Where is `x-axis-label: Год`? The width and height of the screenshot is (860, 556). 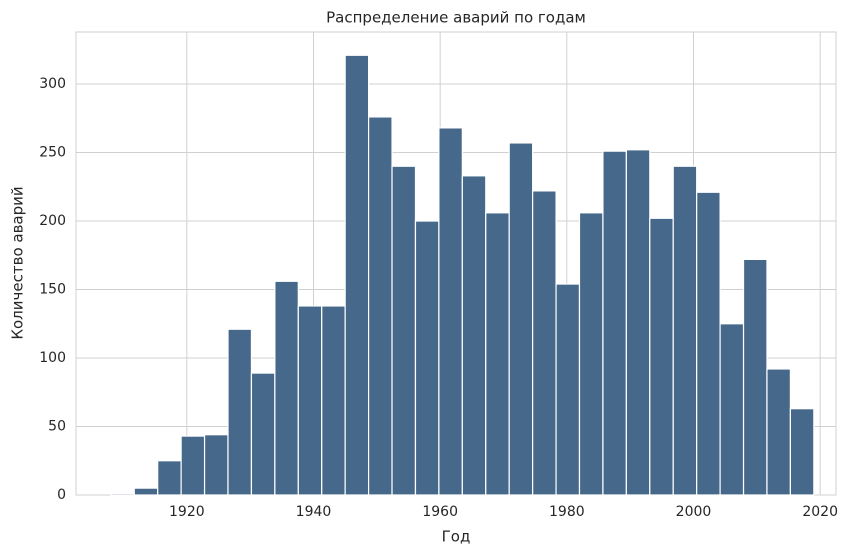
x-axis-label: Год is located at coordinates (456, 537).